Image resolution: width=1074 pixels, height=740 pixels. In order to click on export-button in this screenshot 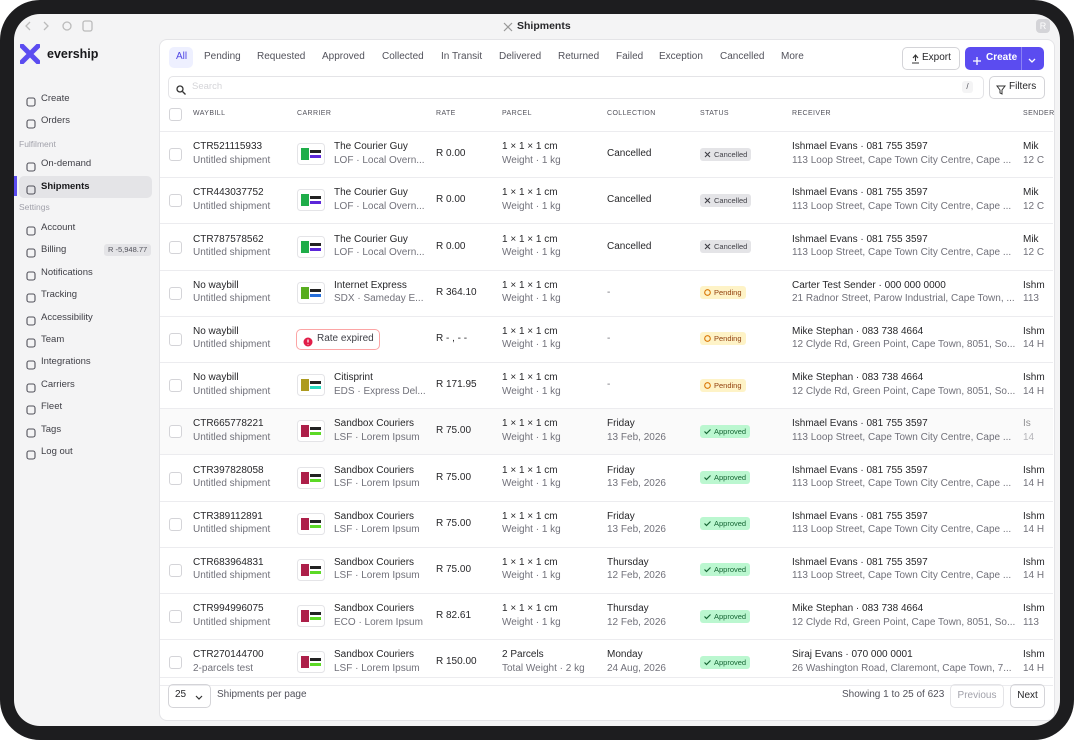, I will do `click(931, 58)`.